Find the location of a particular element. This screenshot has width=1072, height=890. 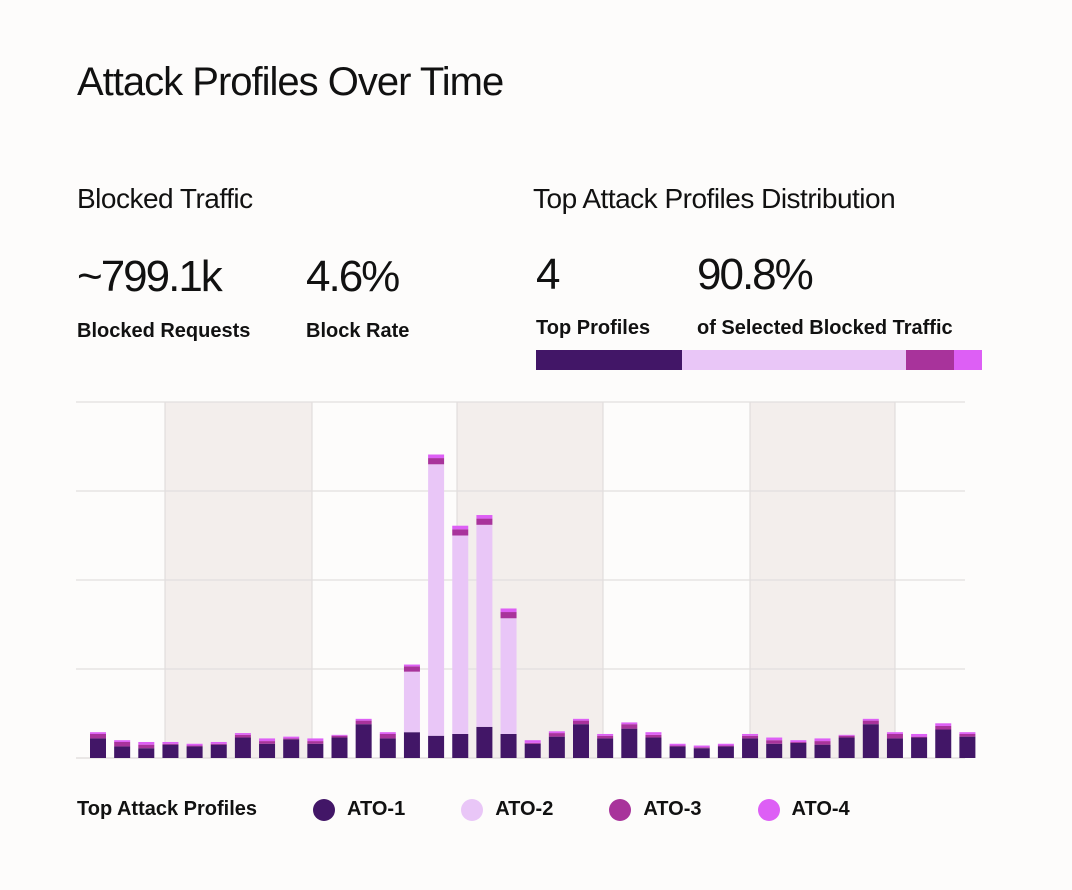

legend-item-ato-4: ATO-4 is located at coordinates (803, 809).